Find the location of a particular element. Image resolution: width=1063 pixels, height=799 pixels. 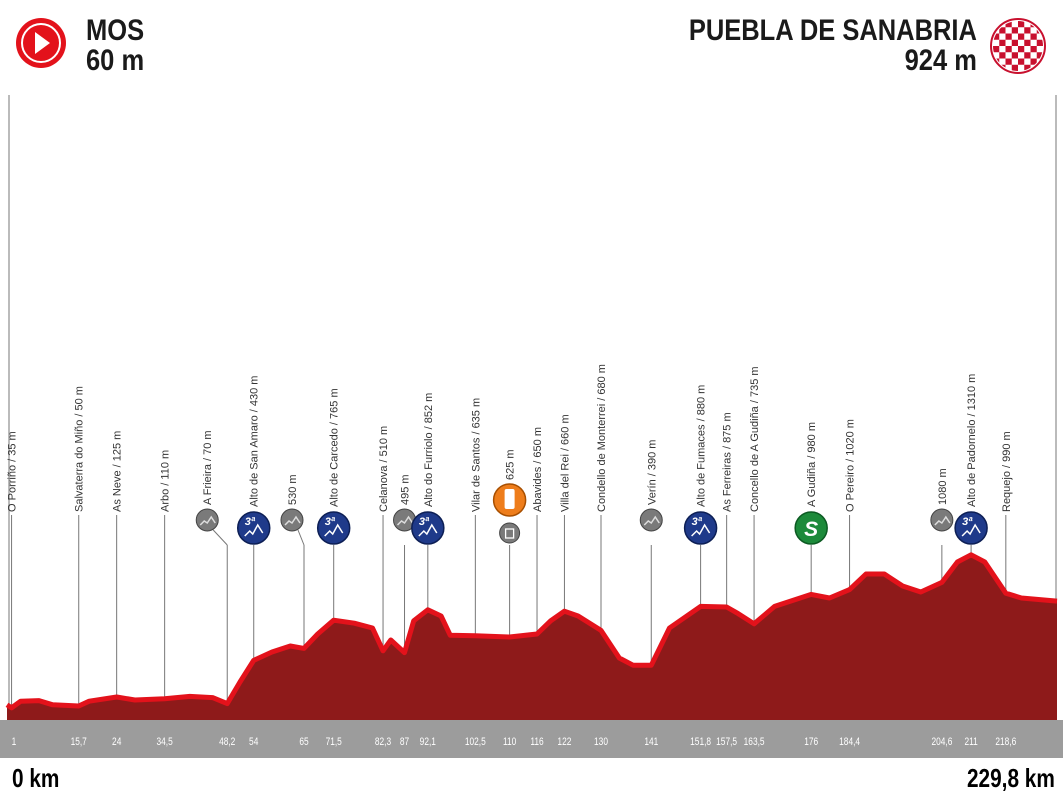

waypoint-label: Alto de San Amaro / 430 m is located at coordinates (255, 441).